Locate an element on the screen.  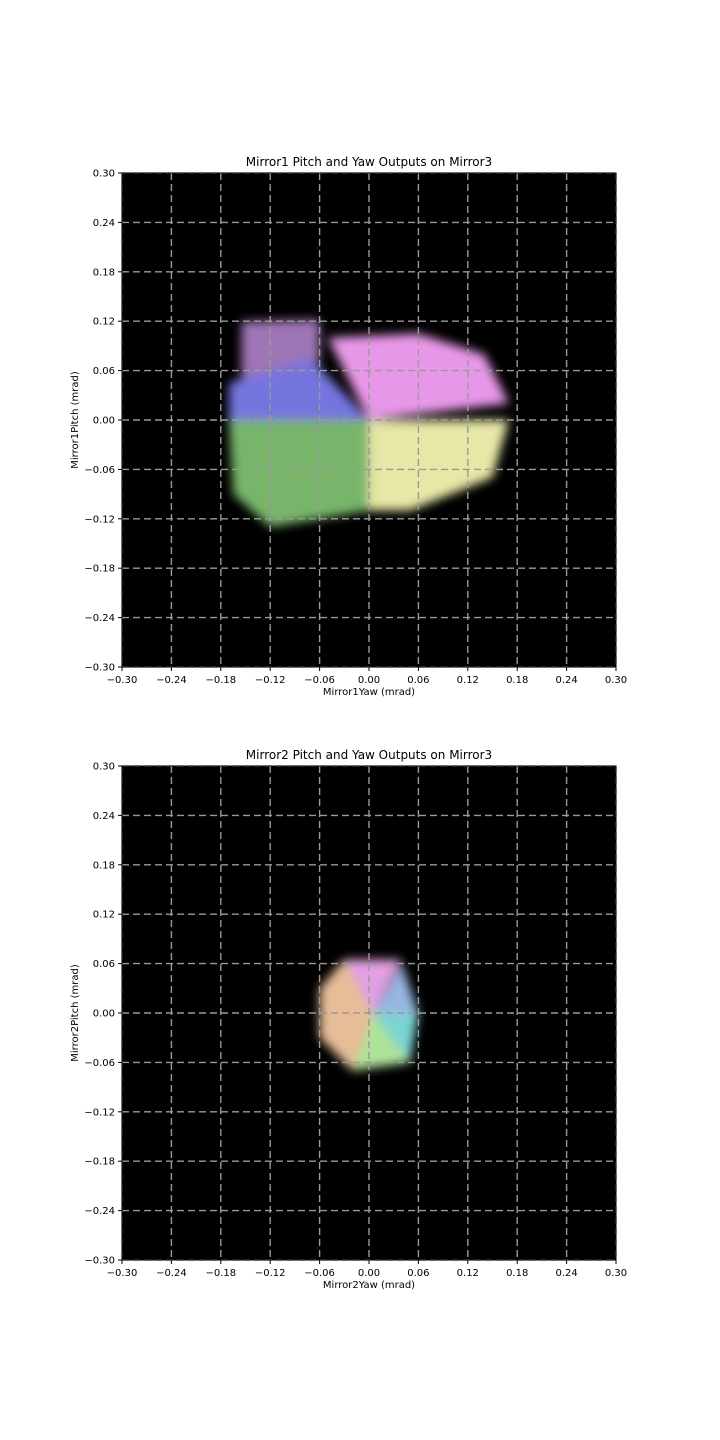
region-cyan is located at coordinates (396, 1038).